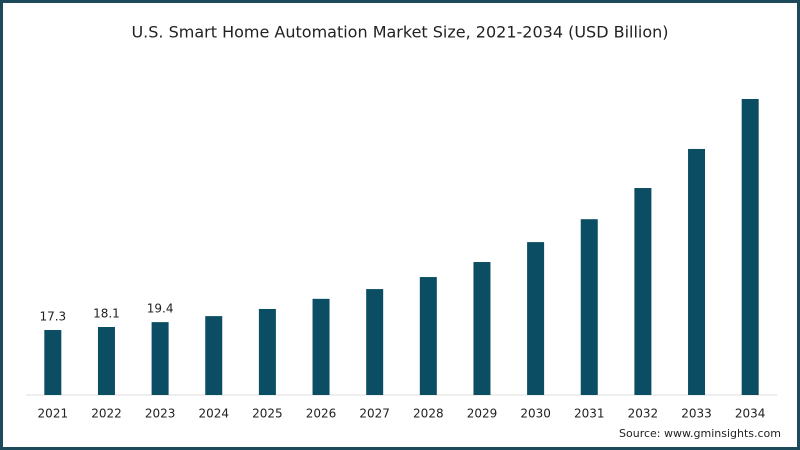 This screenshot has width=800, height=450. What do you see at coordinates (53, 414) in the screenshot?
I see `x-tick-label: 2021` at bounding box center [53, 414].